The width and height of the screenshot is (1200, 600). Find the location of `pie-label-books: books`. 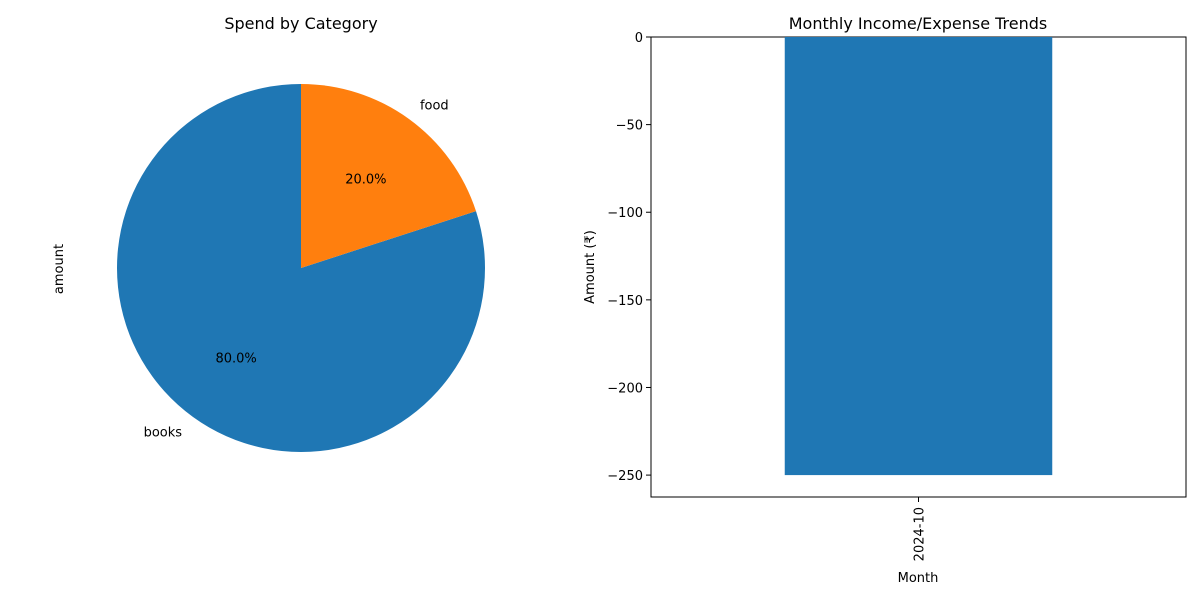

pie-label-books: books is located at coordinates (163, 433).